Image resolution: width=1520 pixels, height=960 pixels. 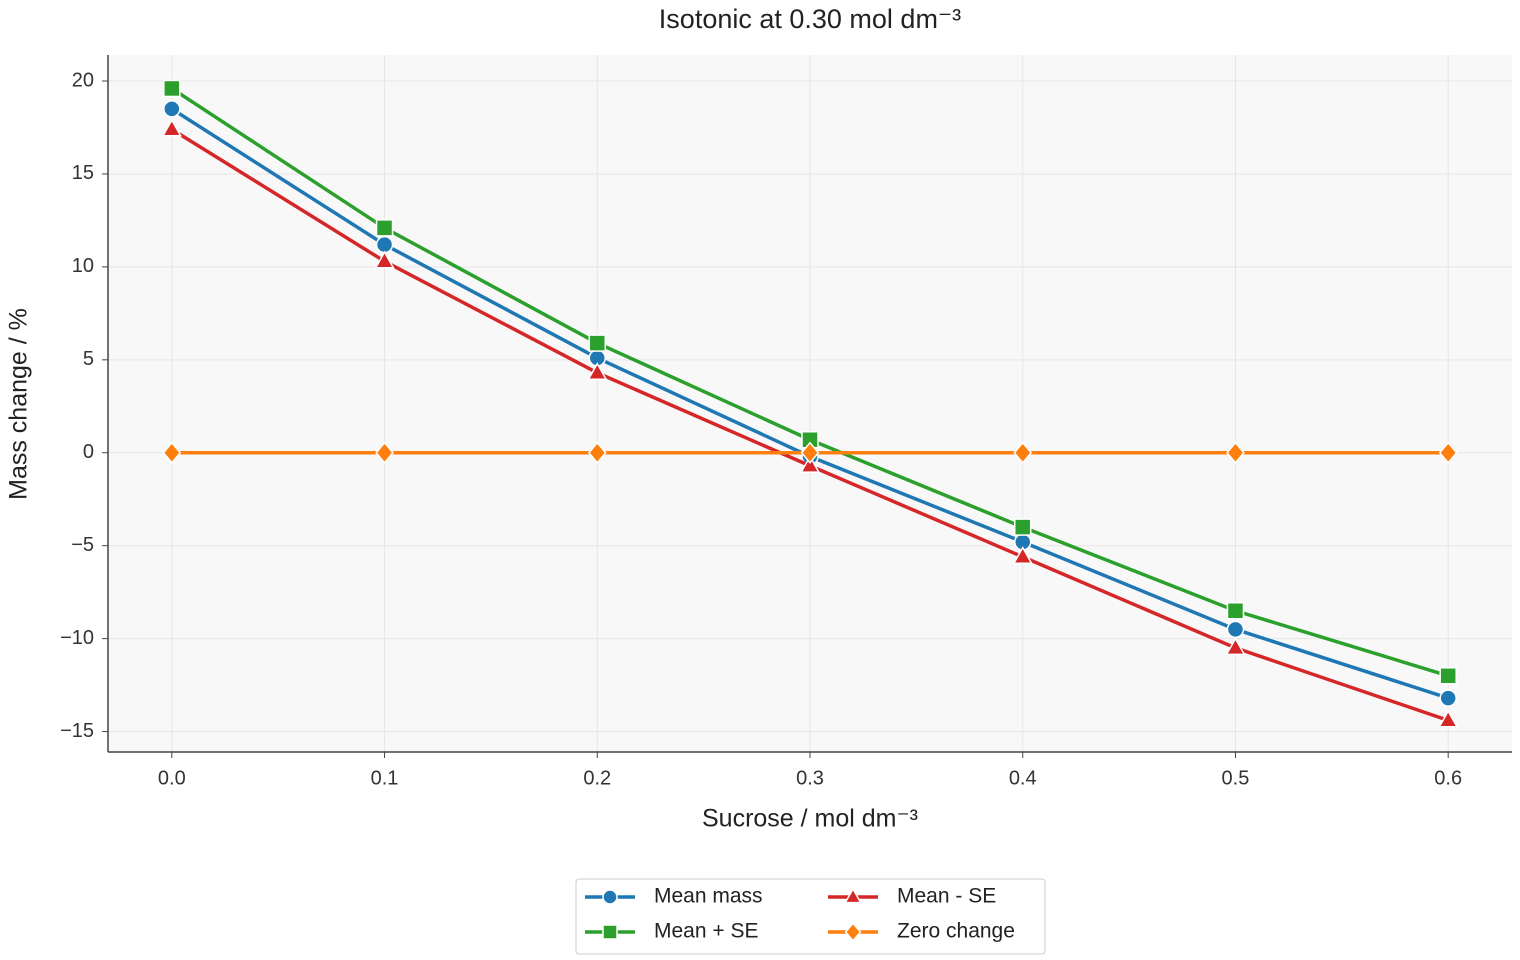 I want to click on series, so click(x=810, y=452).